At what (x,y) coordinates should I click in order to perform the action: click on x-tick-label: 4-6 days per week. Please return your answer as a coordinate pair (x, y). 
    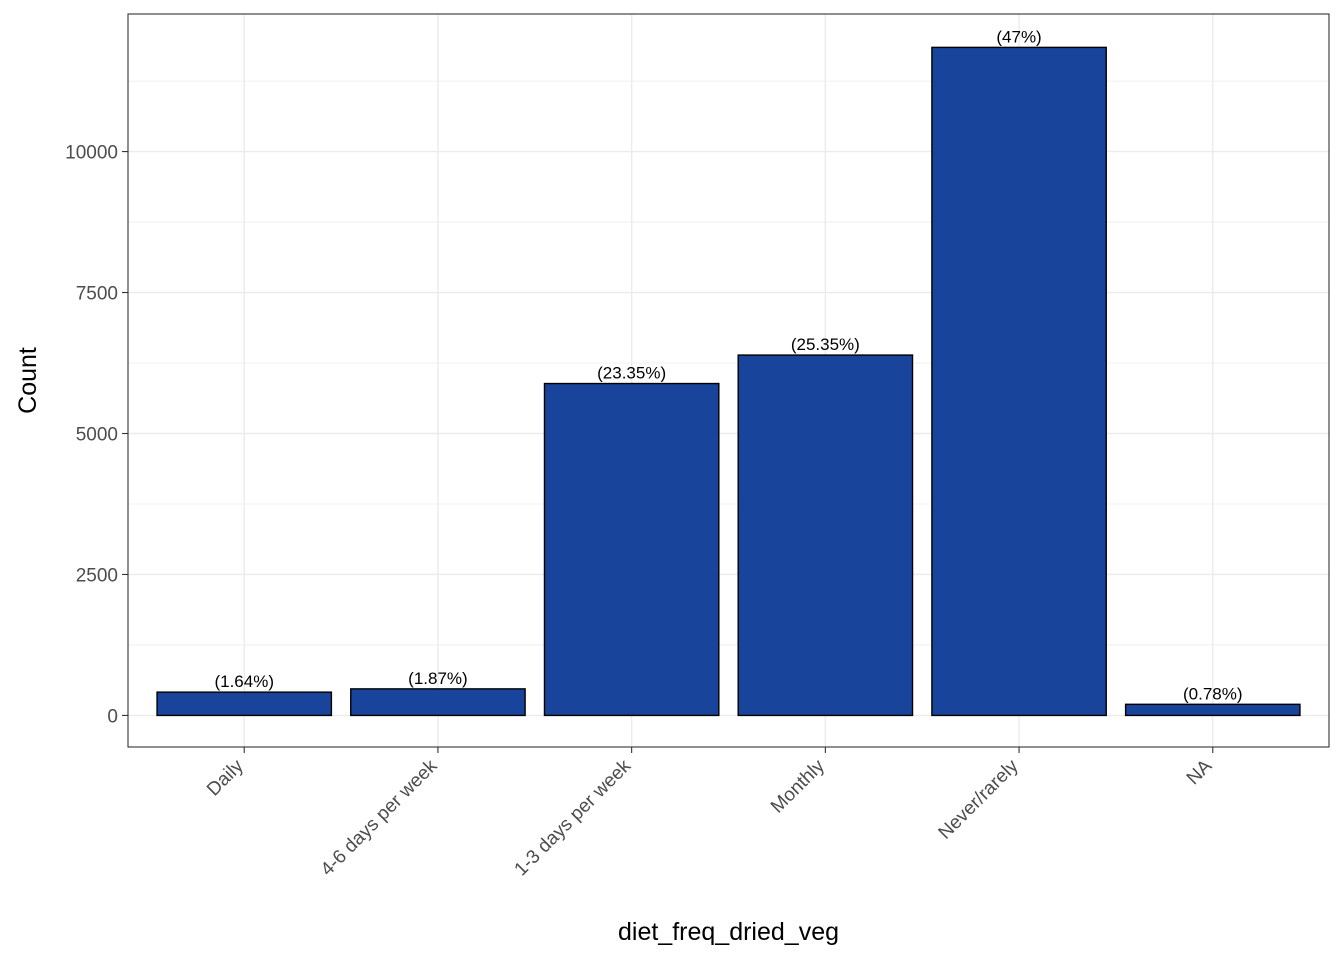
    Looking at the image, I should click on (379, 817).